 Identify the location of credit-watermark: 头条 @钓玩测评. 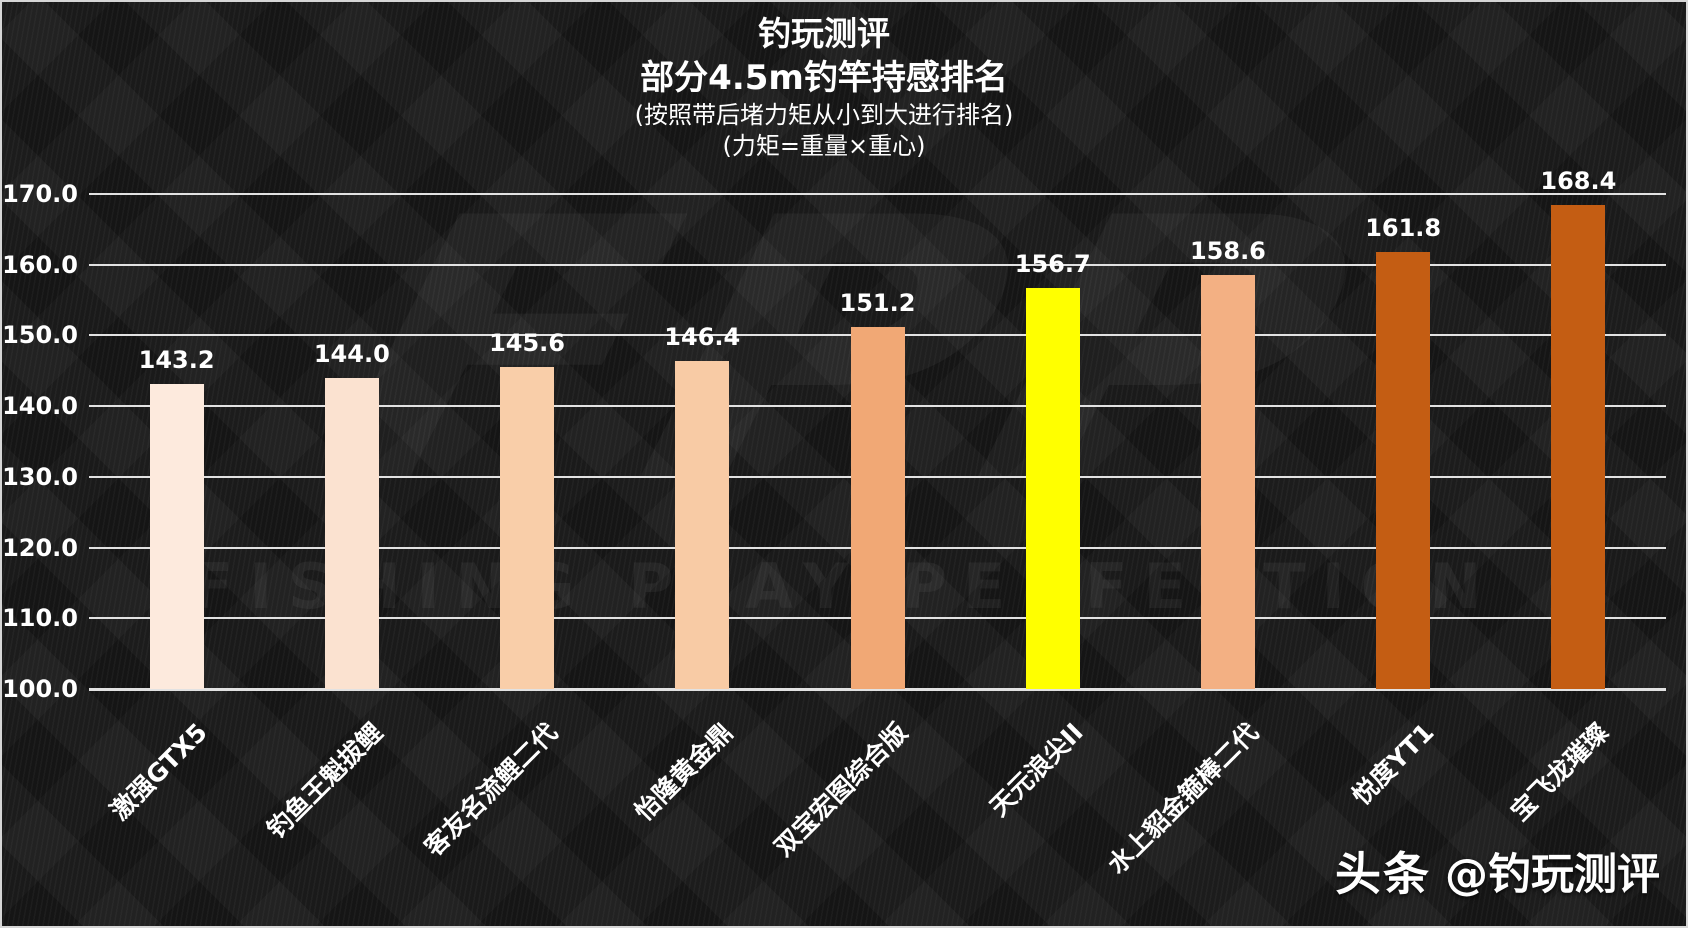
(1497, 871).